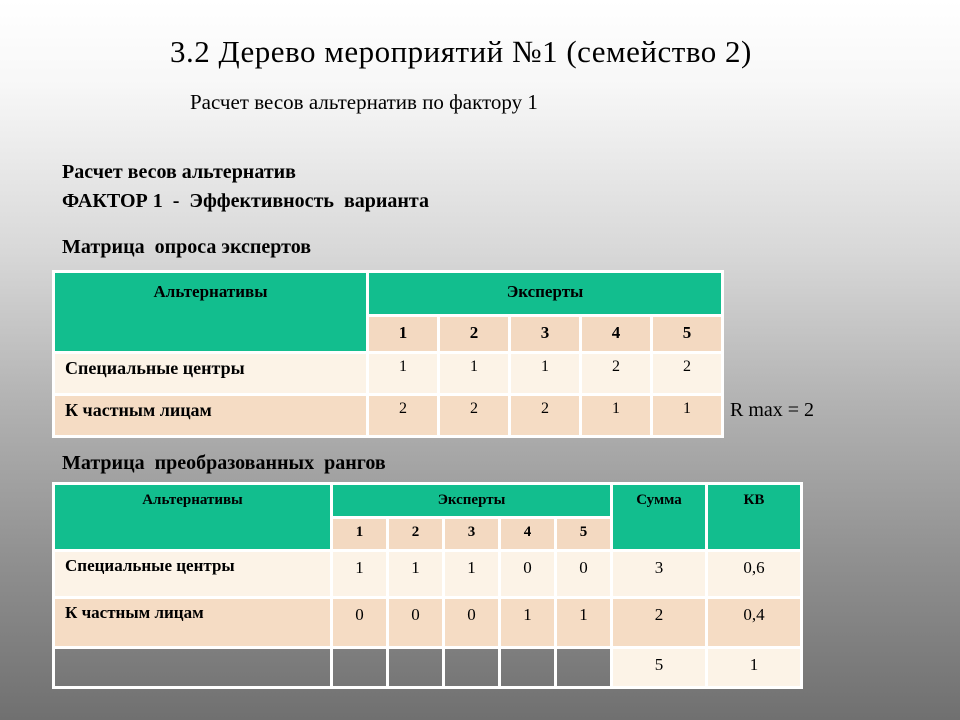  What do you see at coordinates (187, 247) in the screenshot?
I see `table1-caption: Матрица опроса экспертов` at bounding box center [187, 247].